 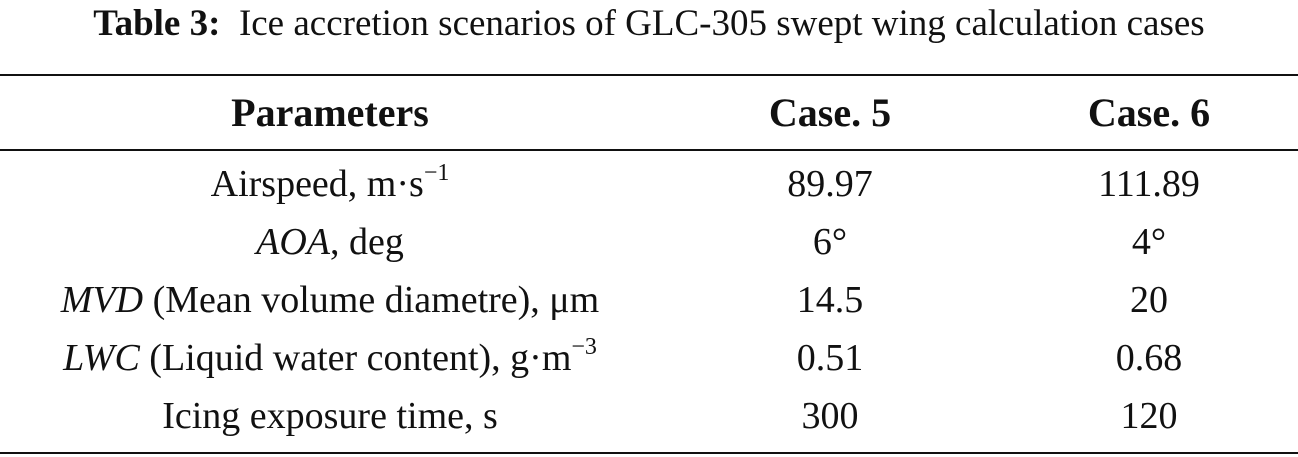 I want to click on header-parameters: Parameters, so click(x=330, y=112).